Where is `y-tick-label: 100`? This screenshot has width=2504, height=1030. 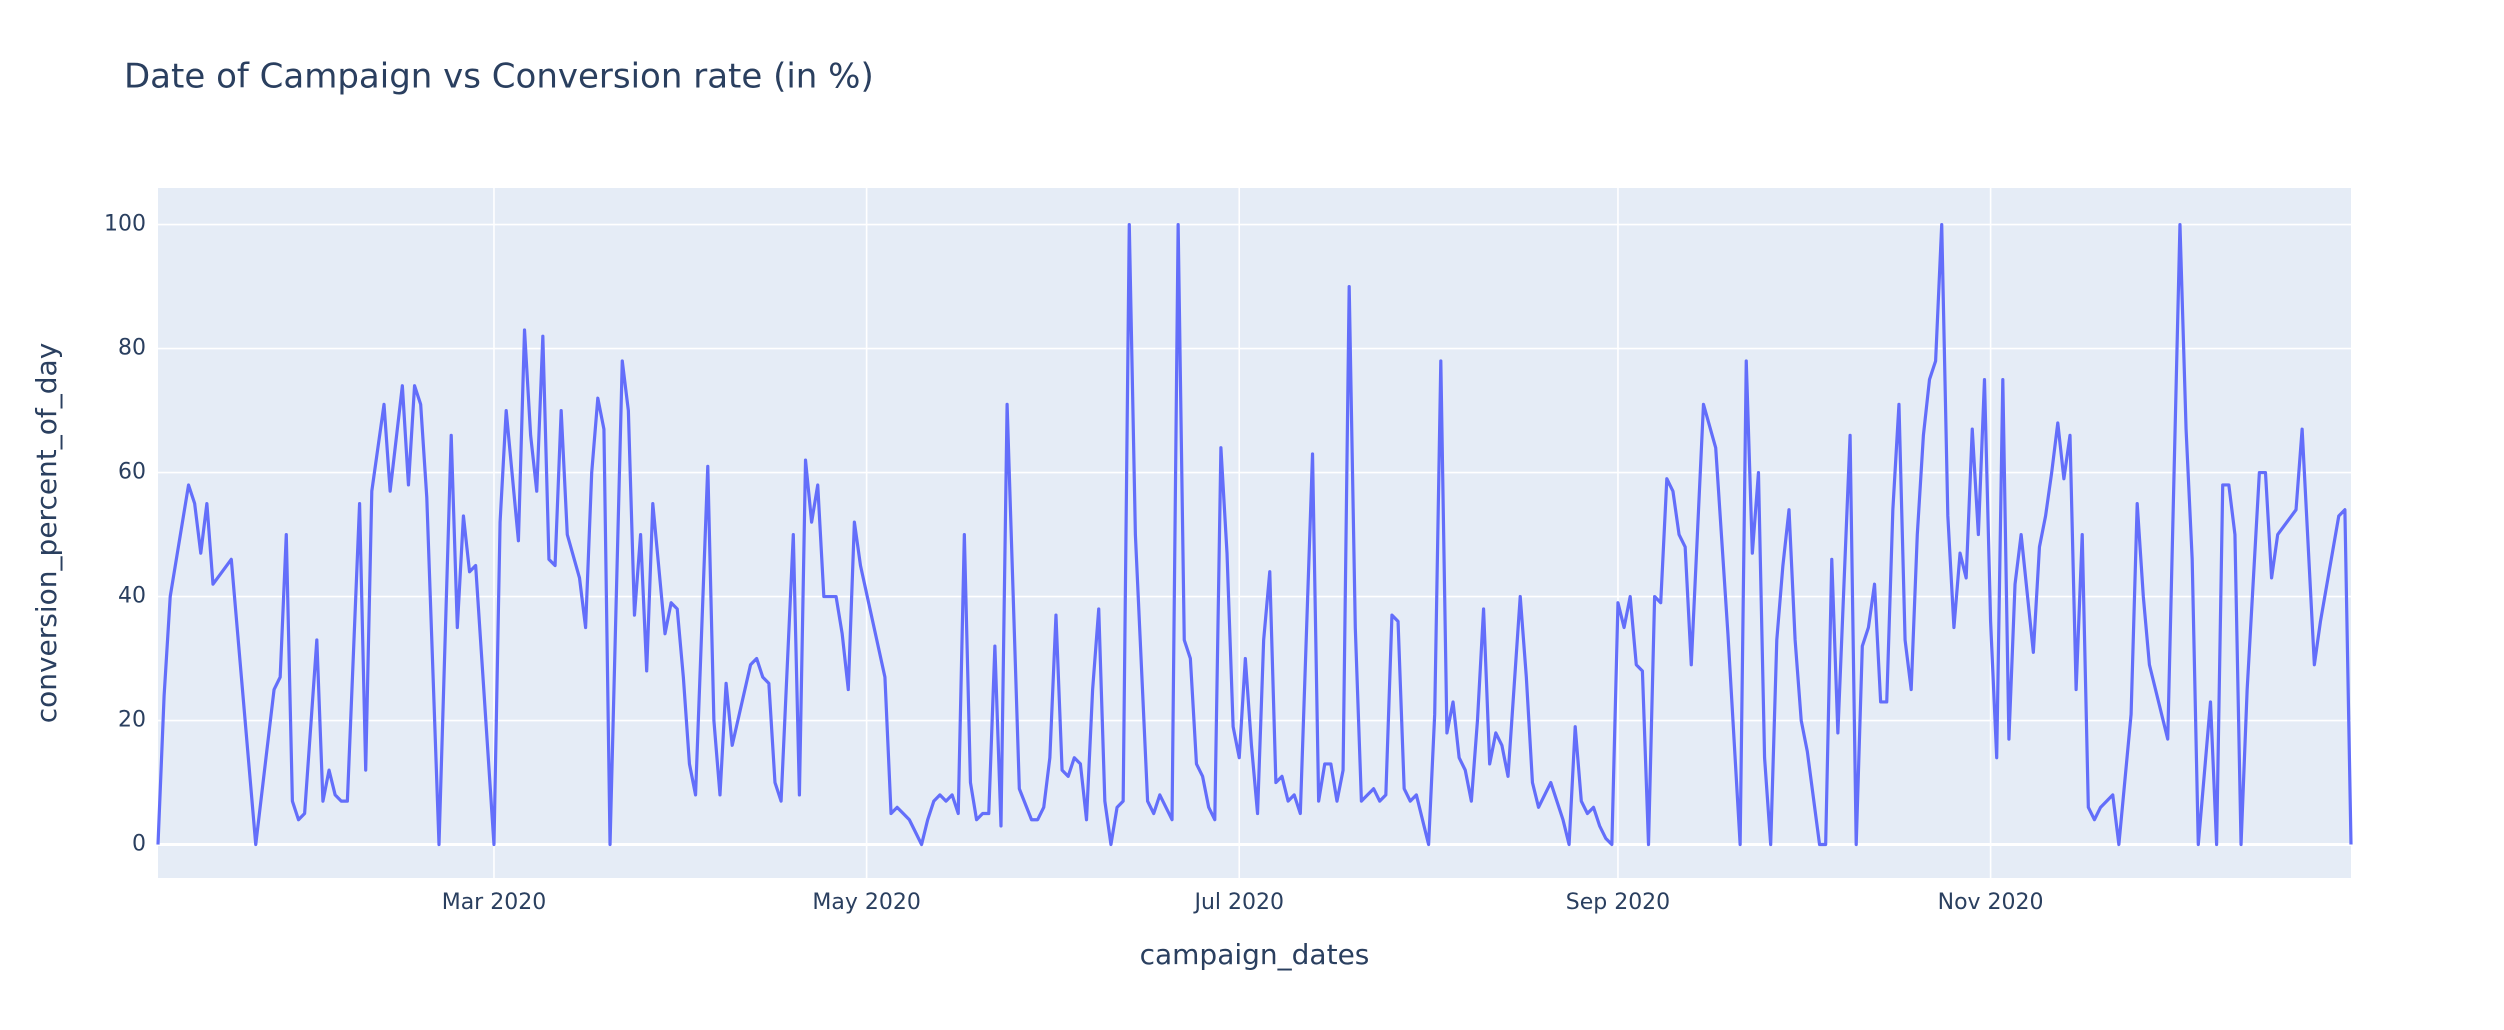 y-tick-label: 100 is located at coordinates (125, 224).